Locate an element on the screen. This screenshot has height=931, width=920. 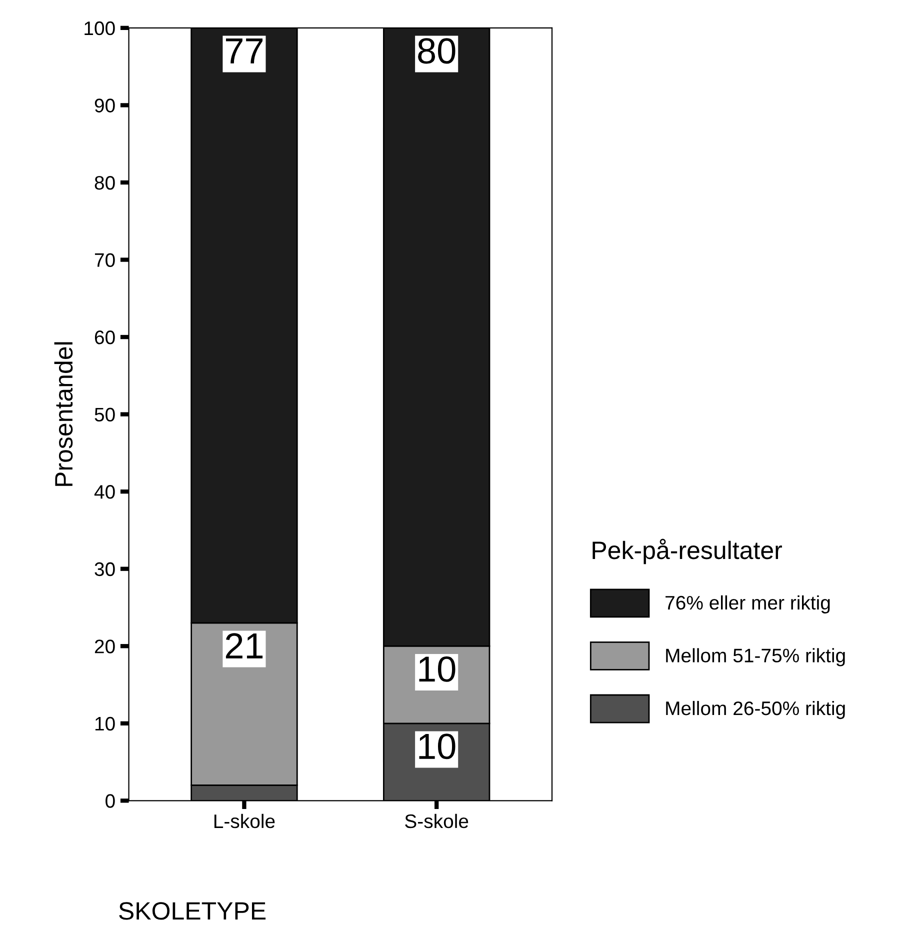
y-tick-label: 40 is located at coordinates (104, 492).